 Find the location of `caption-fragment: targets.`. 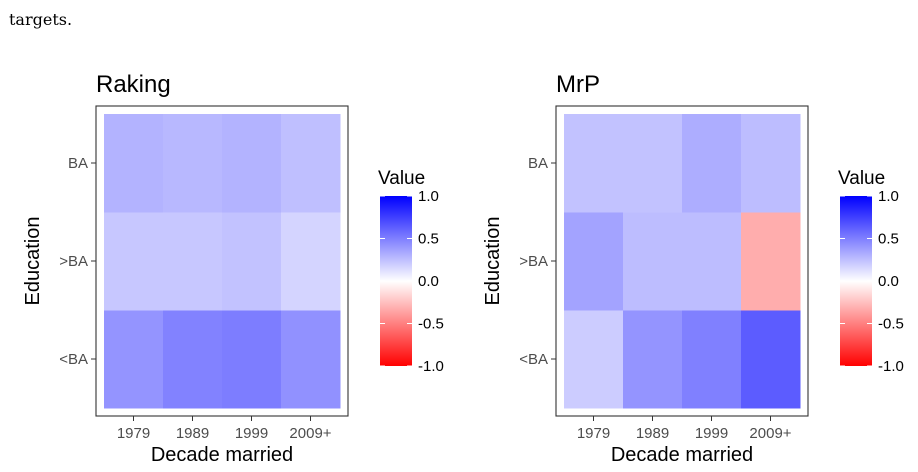

caption-fragment: targets. is located at coordinates (41, 19).